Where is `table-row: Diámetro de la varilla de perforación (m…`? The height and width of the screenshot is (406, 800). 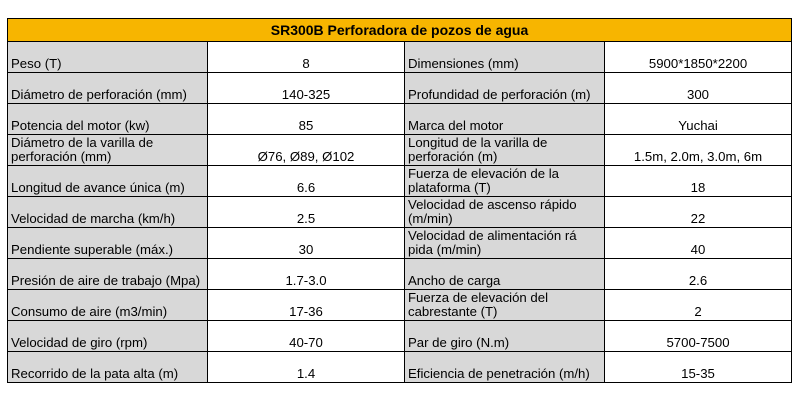 table-row: Diámetro de la varilla de perforación (m… is located at coordinates (400, 150).